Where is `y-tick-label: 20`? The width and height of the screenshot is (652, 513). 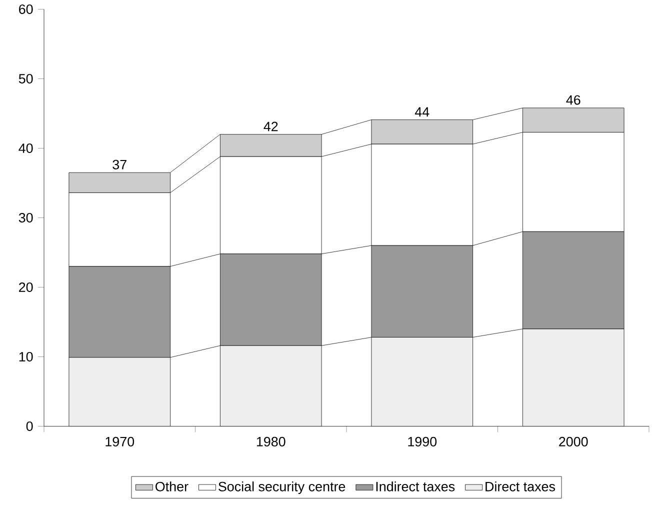 y-tick-label: 20 is located at coordinates (26, 287).